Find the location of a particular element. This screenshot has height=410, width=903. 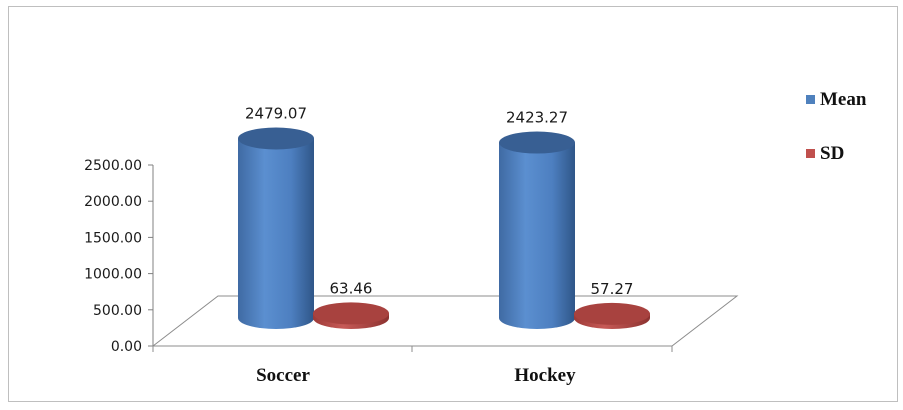

legend-label-sd: SD is located at coordinates (832, 153).